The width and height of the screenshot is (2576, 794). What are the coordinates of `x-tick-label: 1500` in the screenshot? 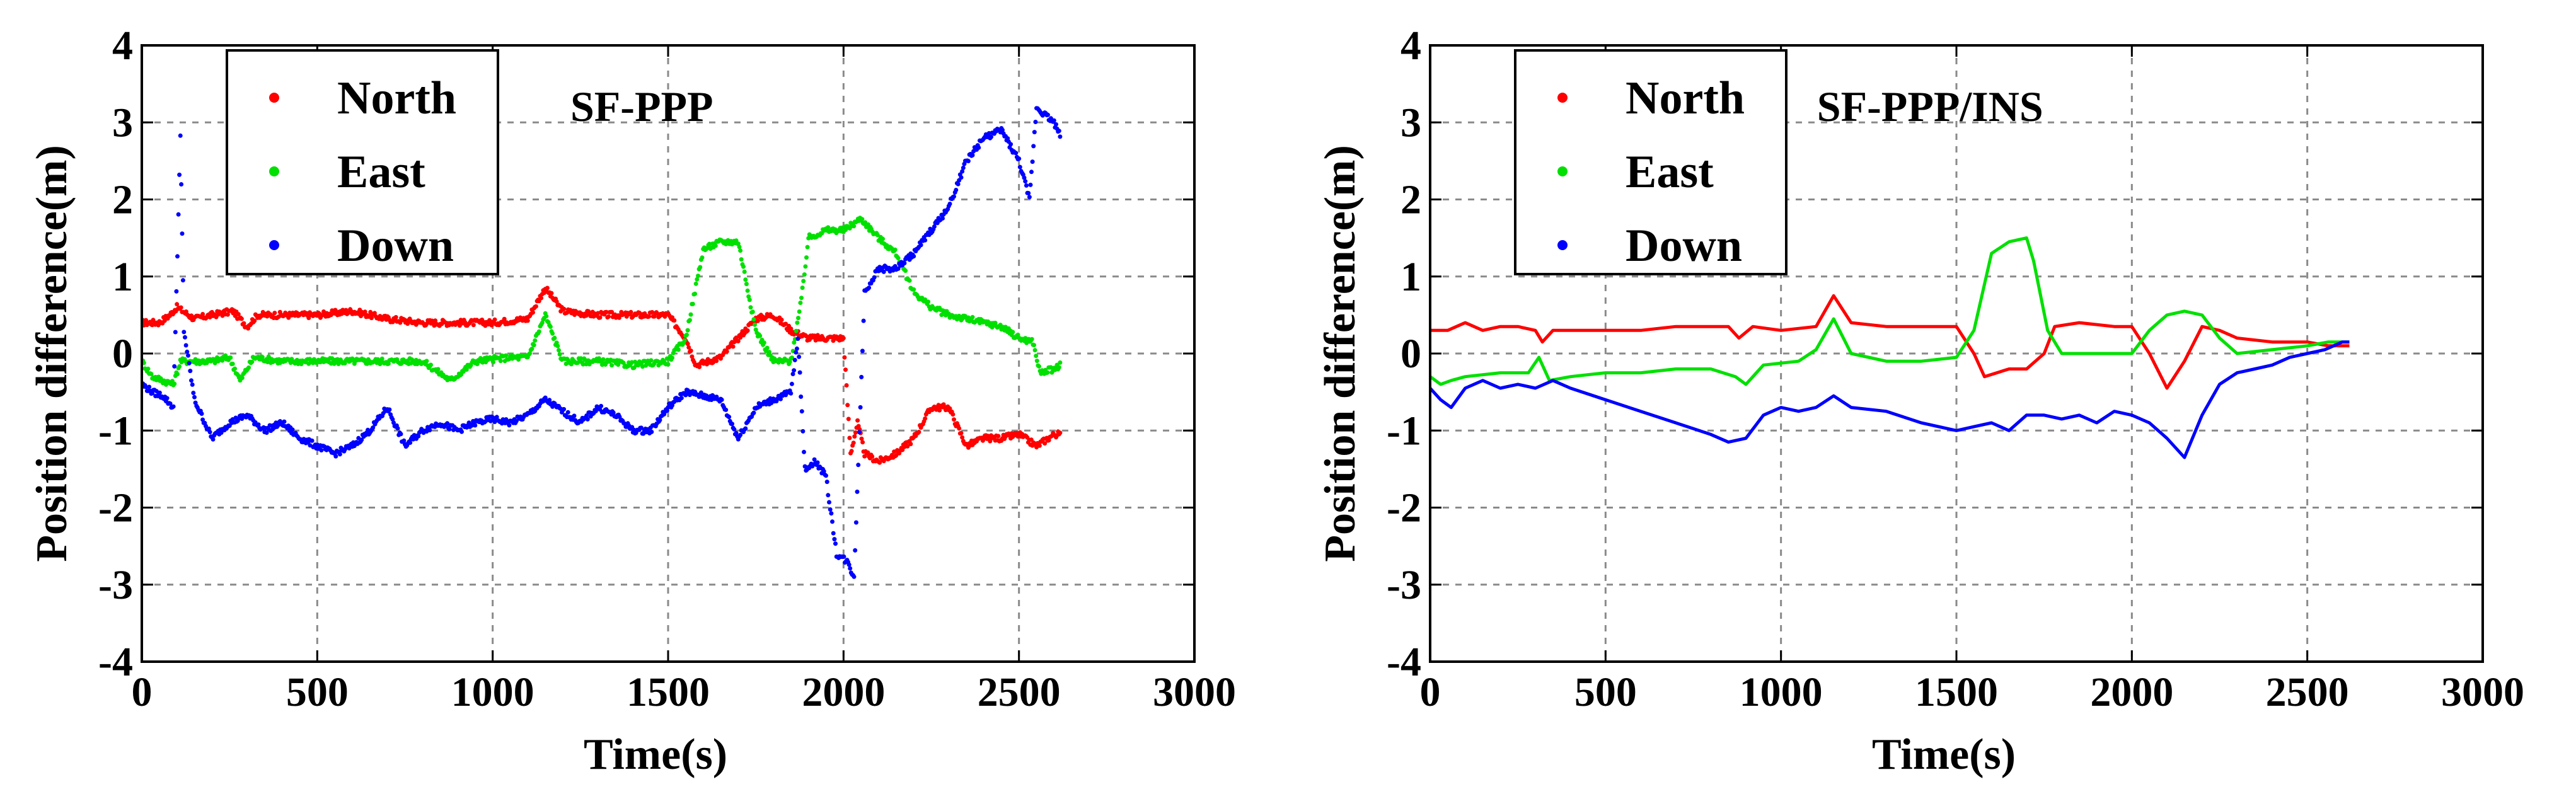 It's located at (668, 692).